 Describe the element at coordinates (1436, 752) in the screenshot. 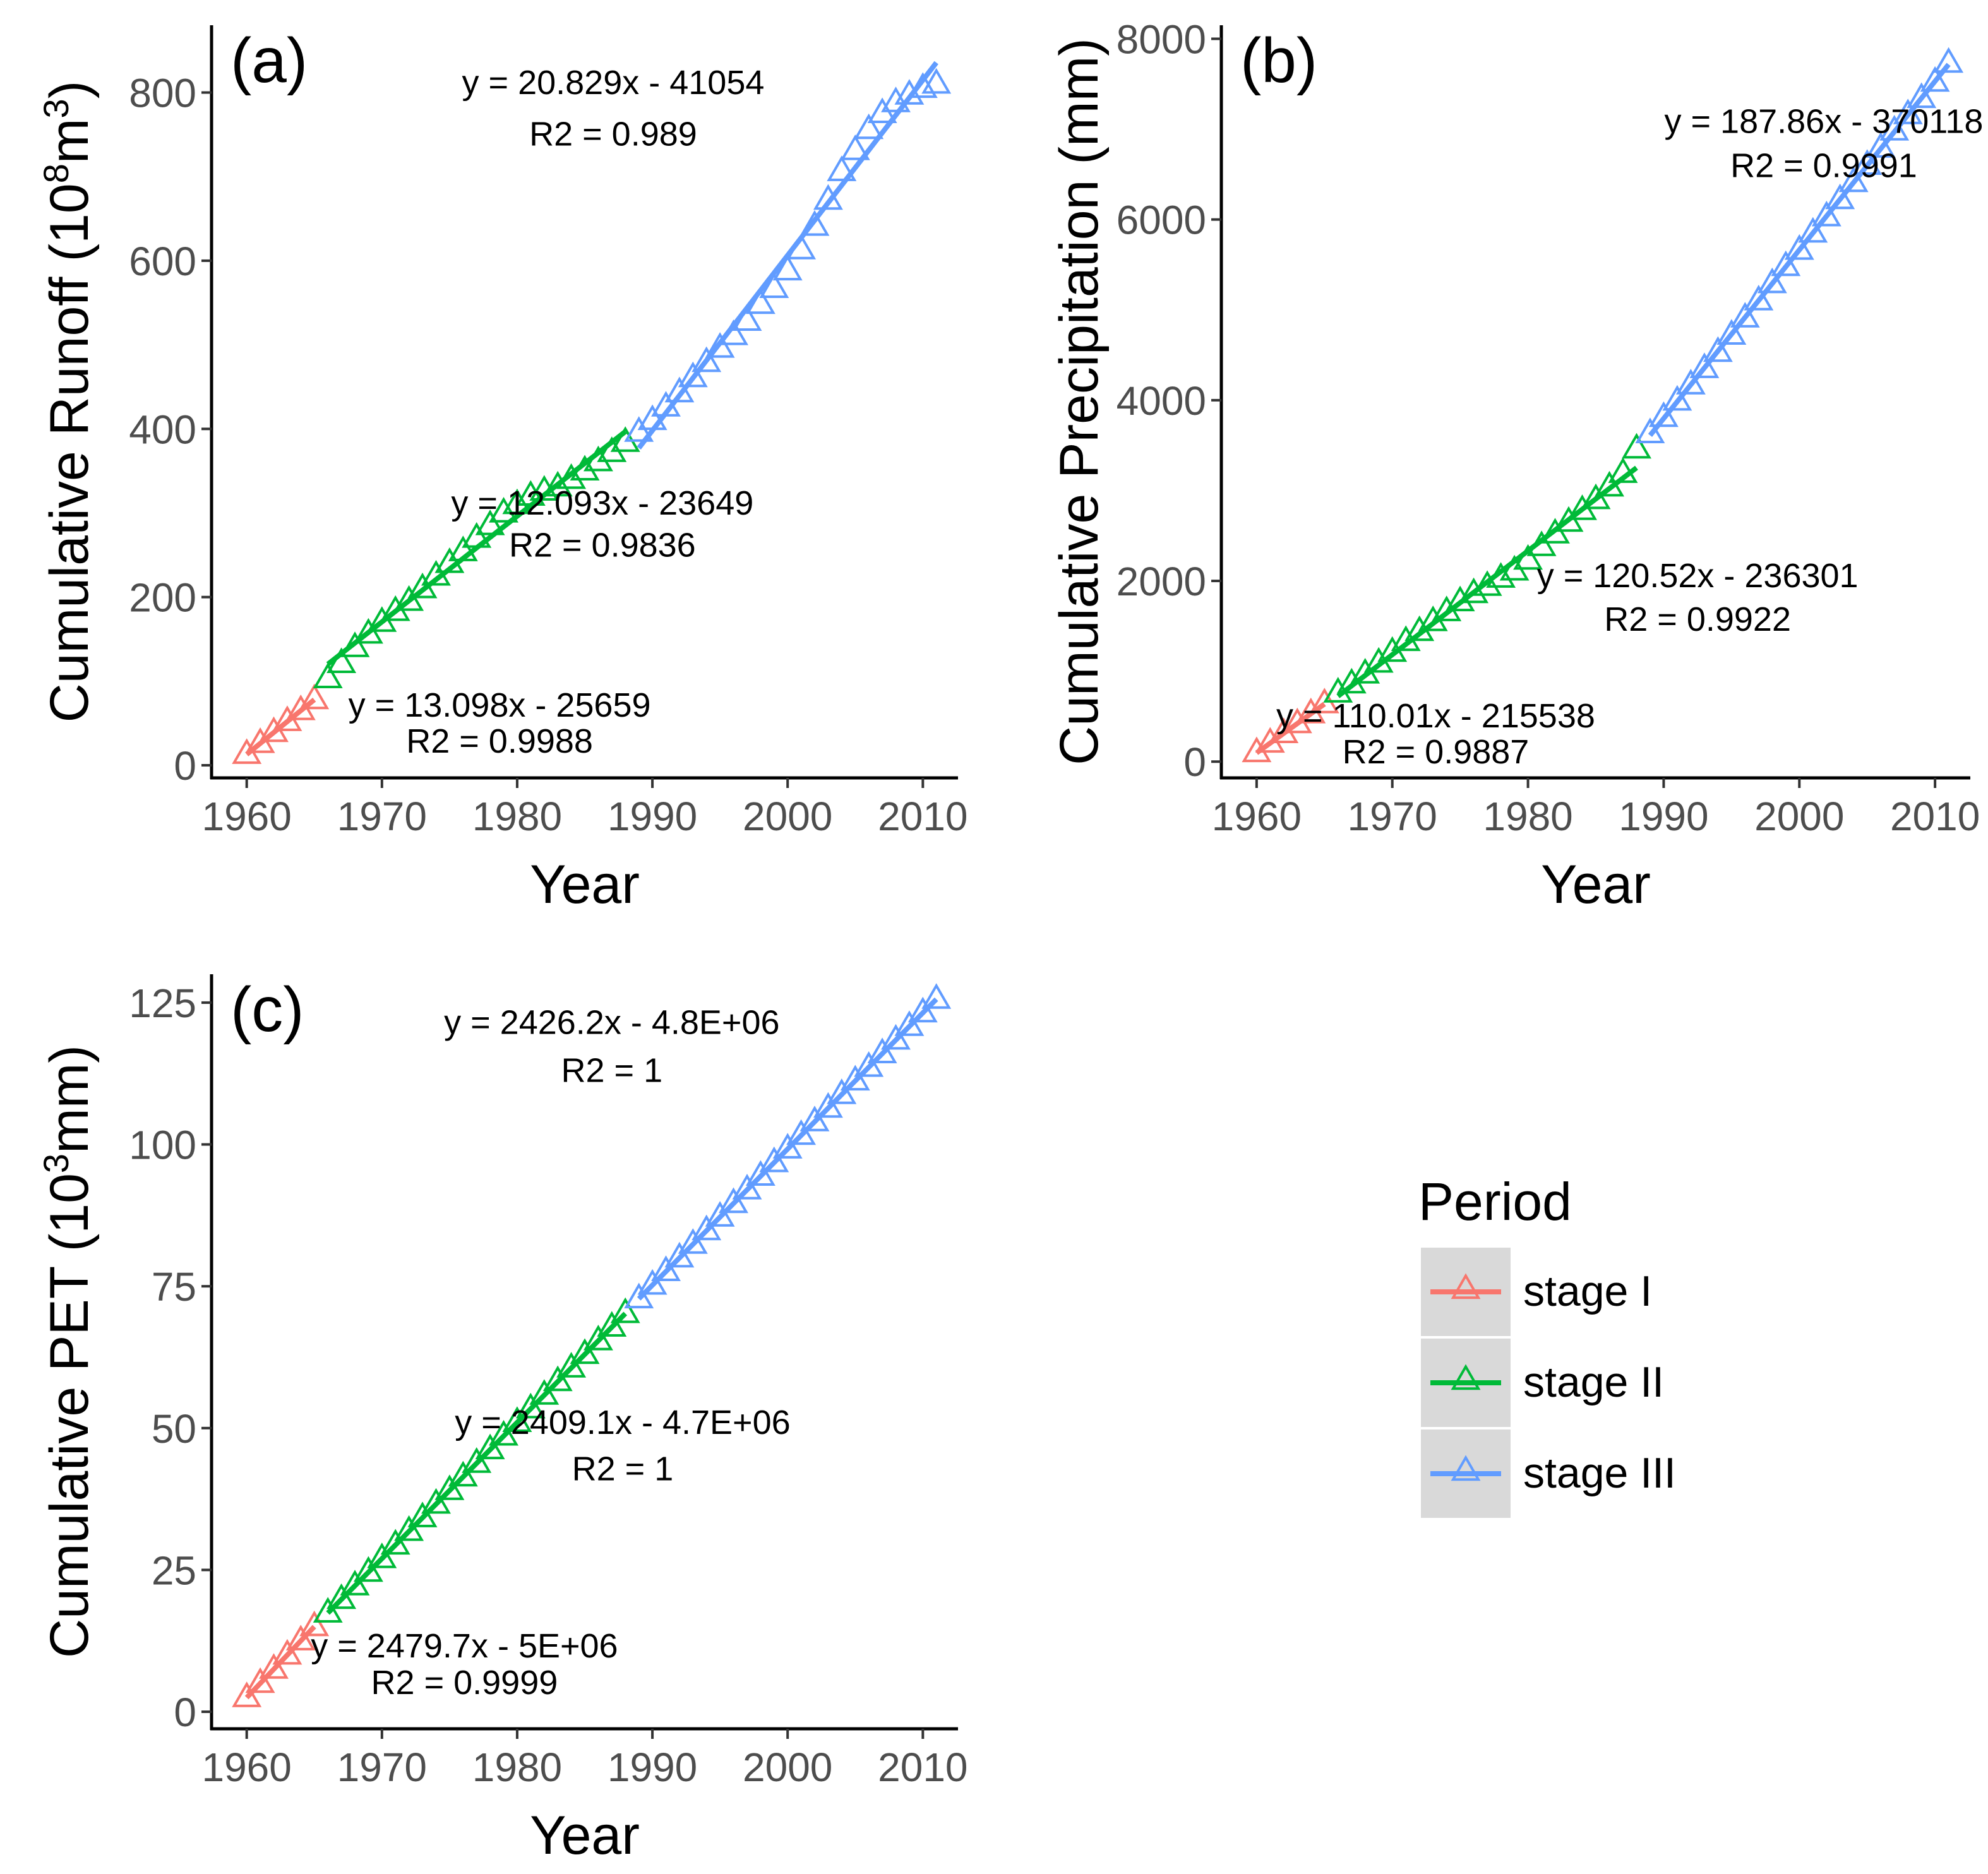

I see `r-squared-b: R2 = 0.9887` at that location.